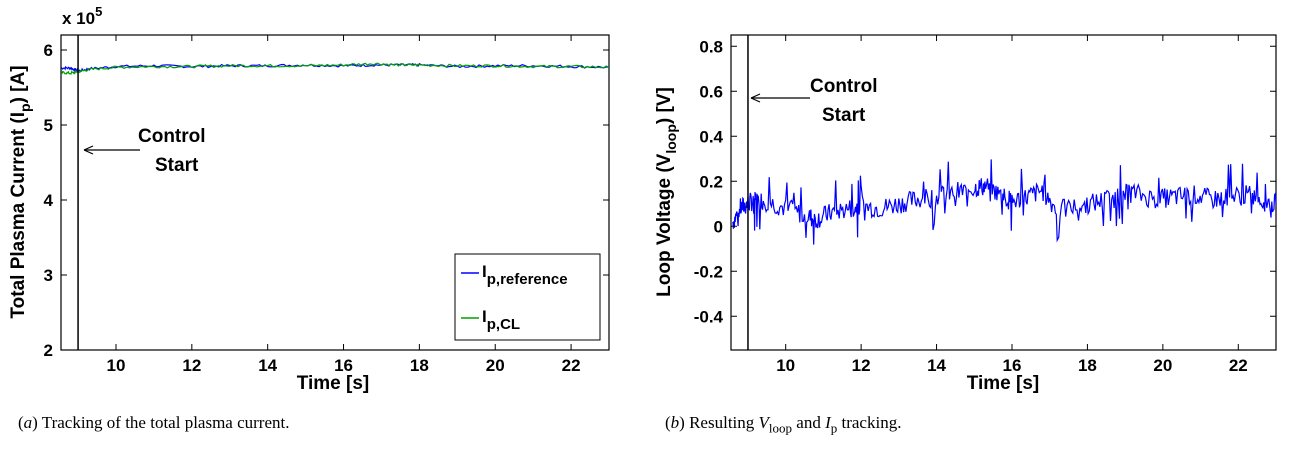  I want to click on y-tick-label: 0.8, so click(711, 46).